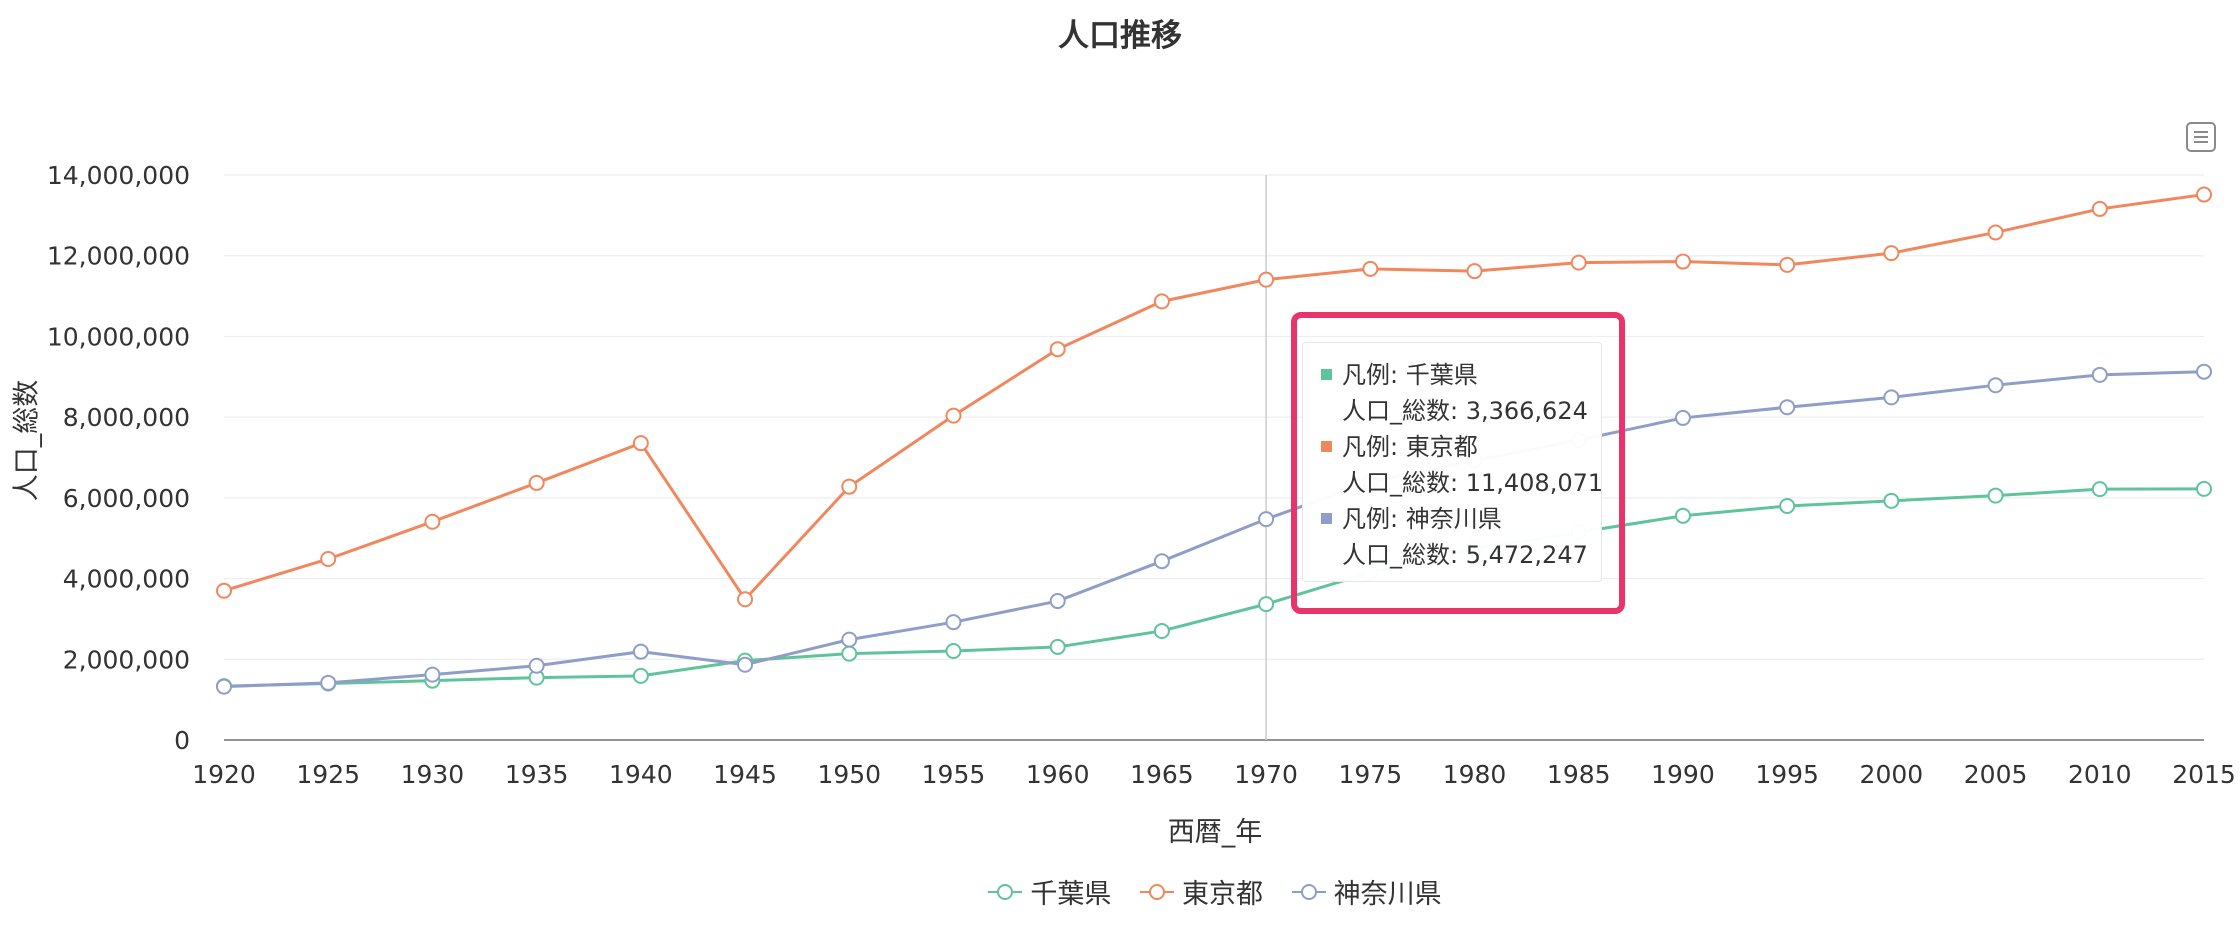  I want to click on x-tick-label: 1925, so click(328, 774).